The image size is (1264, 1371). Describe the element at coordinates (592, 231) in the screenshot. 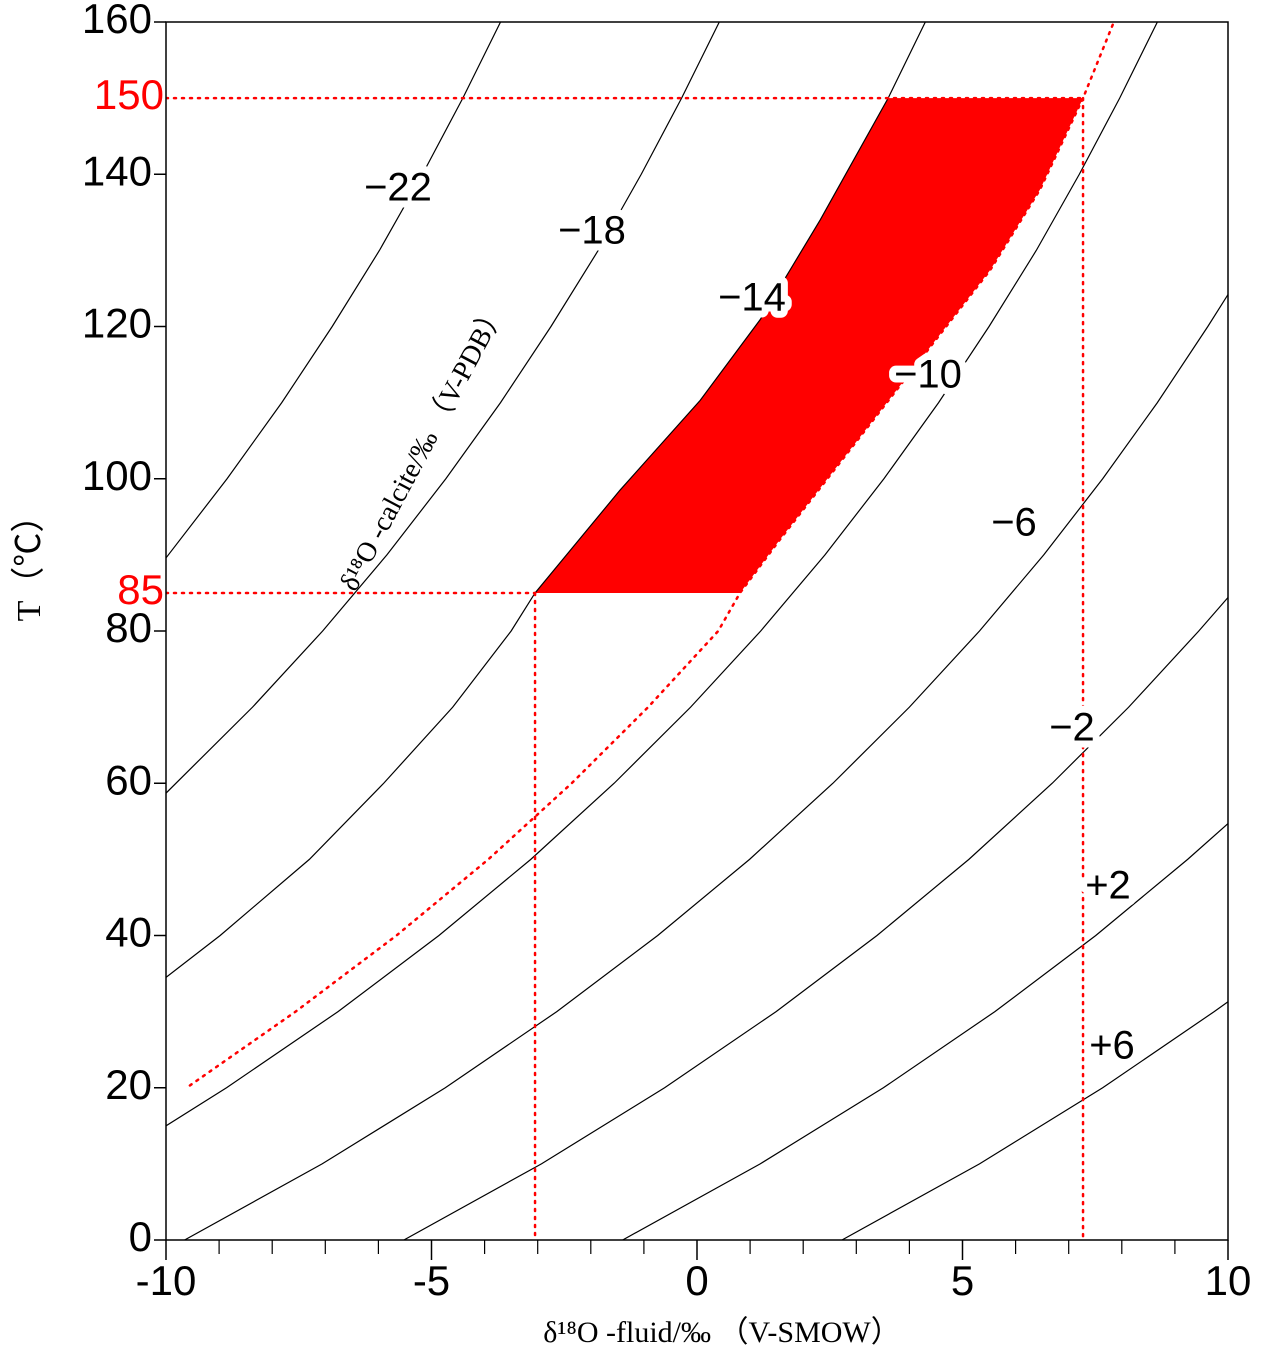

I see `curve-label: −18` at that location.